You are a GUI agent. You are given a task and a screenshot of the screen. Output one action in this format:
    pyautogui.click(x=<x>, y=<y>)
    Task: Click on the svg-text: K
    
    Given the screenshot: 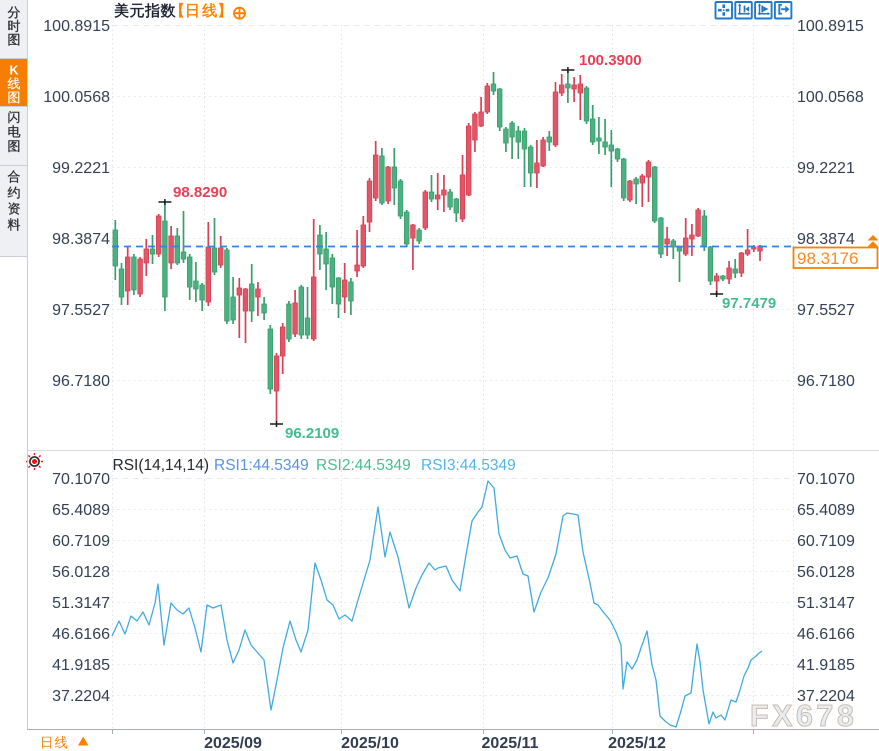 What is the action you would take?
    pyautogui.click(x=13, y=71)
    